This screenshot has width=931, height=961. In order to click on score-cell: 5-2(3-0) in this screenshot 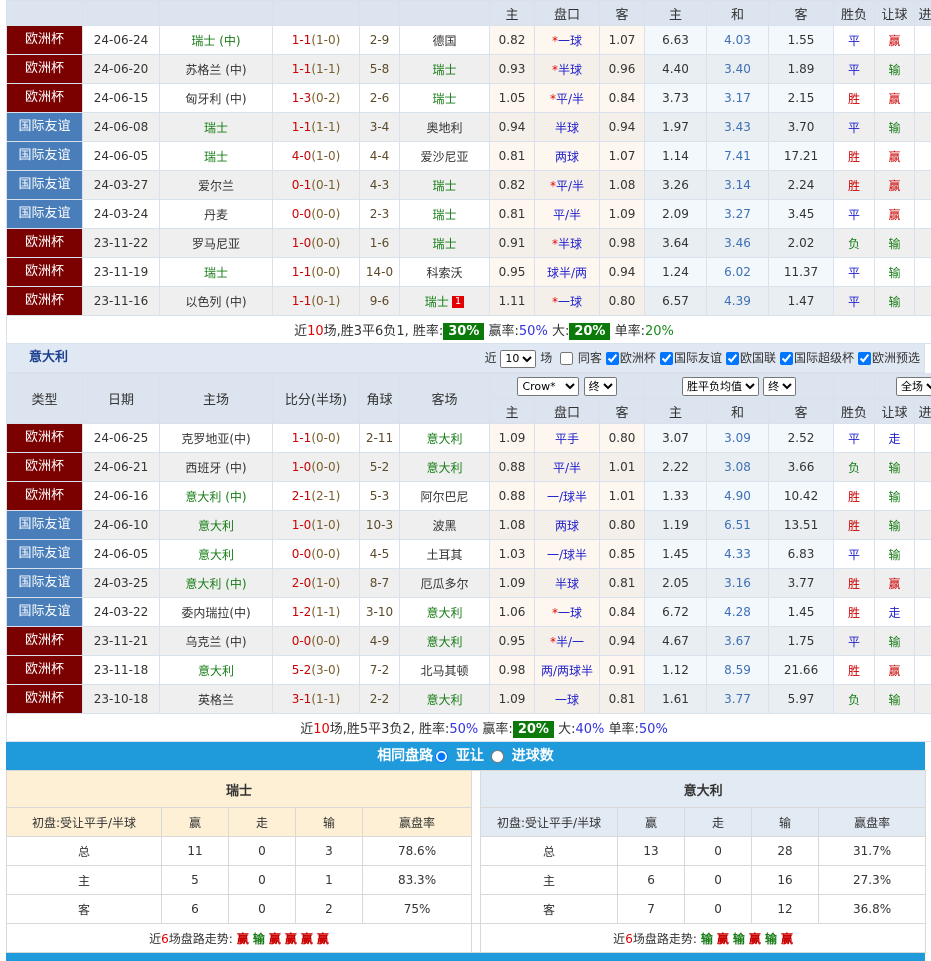, I will do `click(316, 670)`.